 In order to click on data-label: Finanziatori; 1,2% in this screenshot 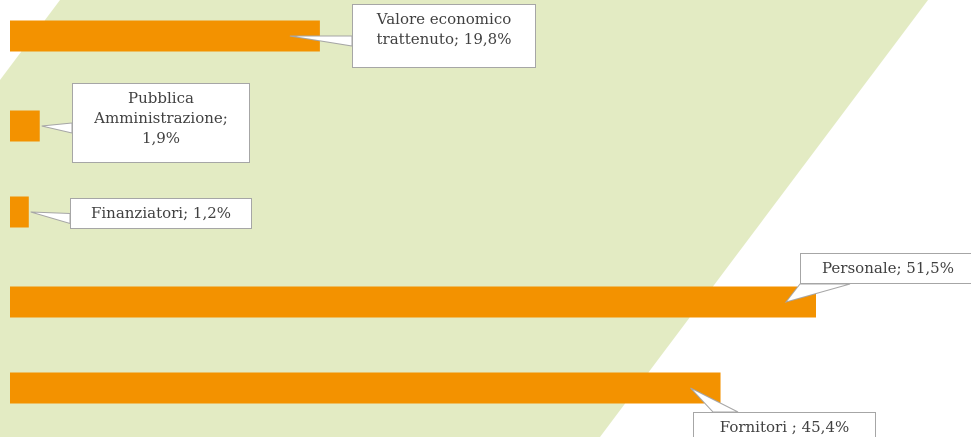, I will do `click(161, 213)`.